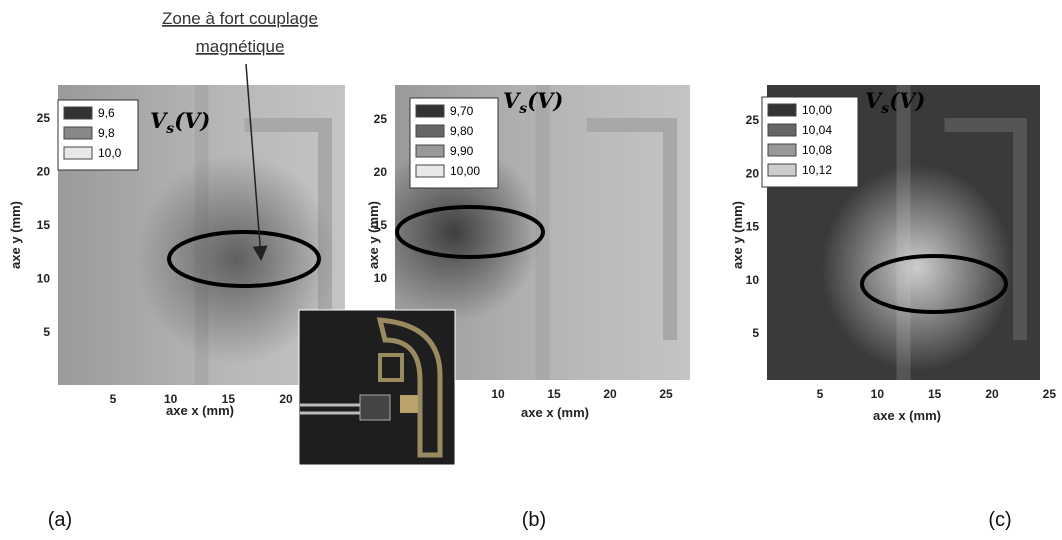 Image resolution: width=1062 pixels, height=540 pixels. I want to click on arrow, so click(256, 162).